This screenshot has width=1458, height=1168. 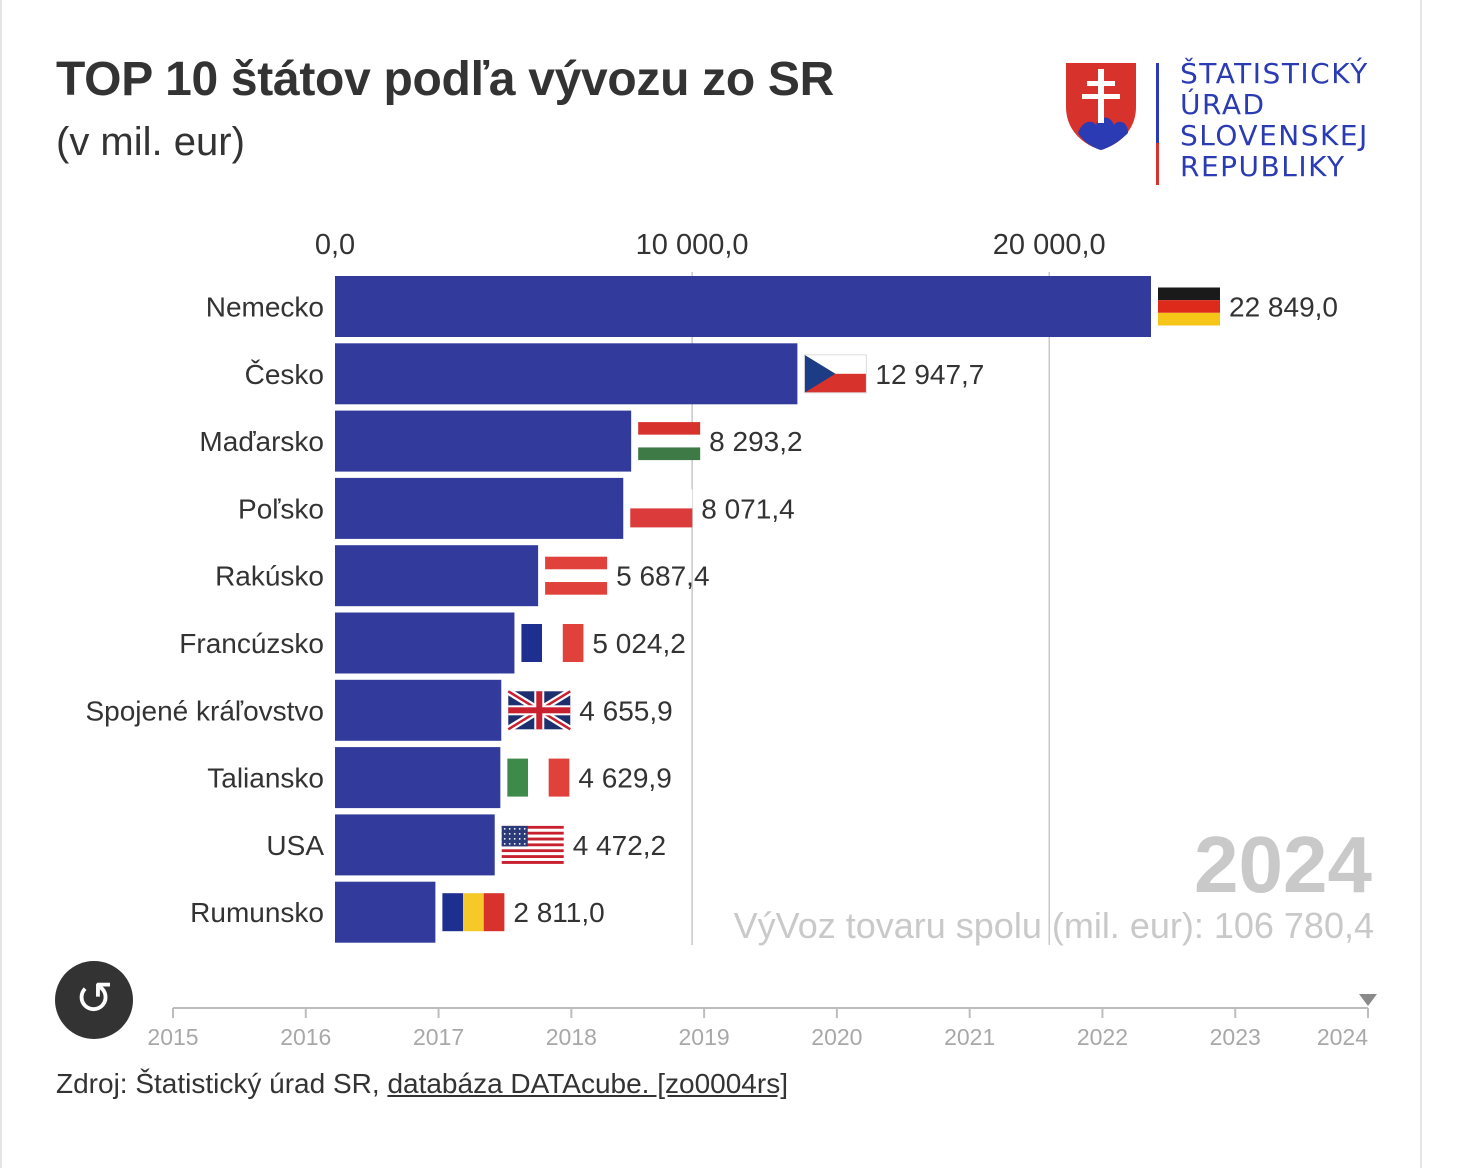 I want to click on x-tick-label: 10 000,0, so click(x=692, y=245).